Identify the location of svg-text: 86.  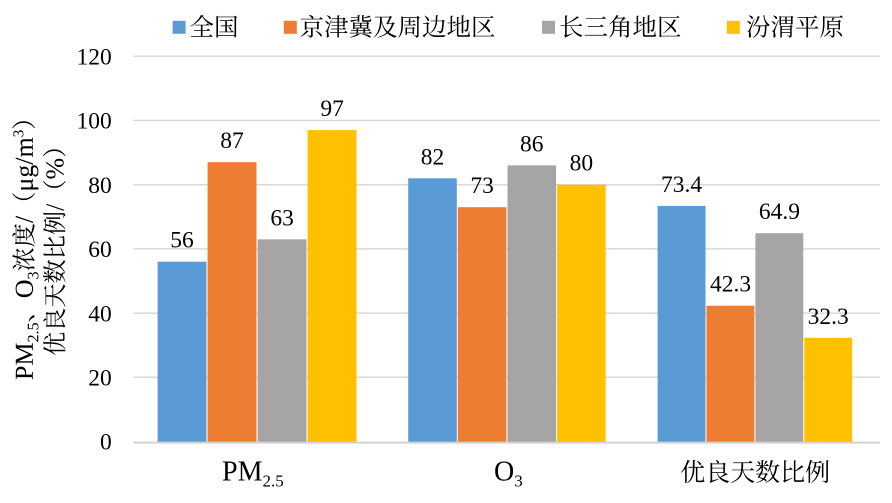
(532, 144).